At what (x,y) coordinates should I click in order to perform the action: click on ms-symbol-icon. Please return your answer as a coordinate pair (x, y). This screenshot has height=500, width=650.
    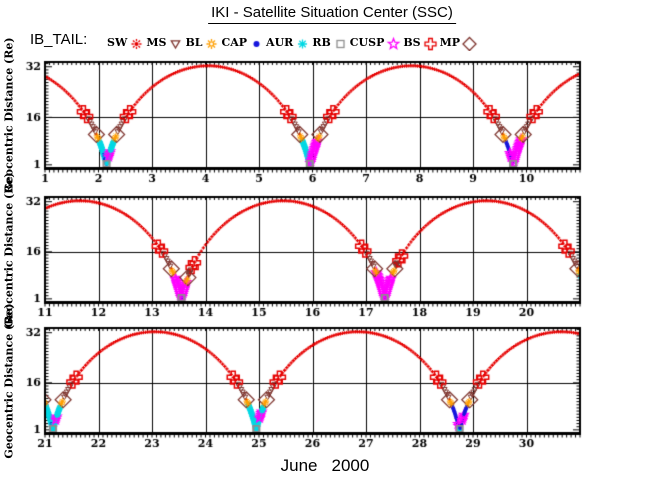
    Looking at the image, I should click on (176, 43).